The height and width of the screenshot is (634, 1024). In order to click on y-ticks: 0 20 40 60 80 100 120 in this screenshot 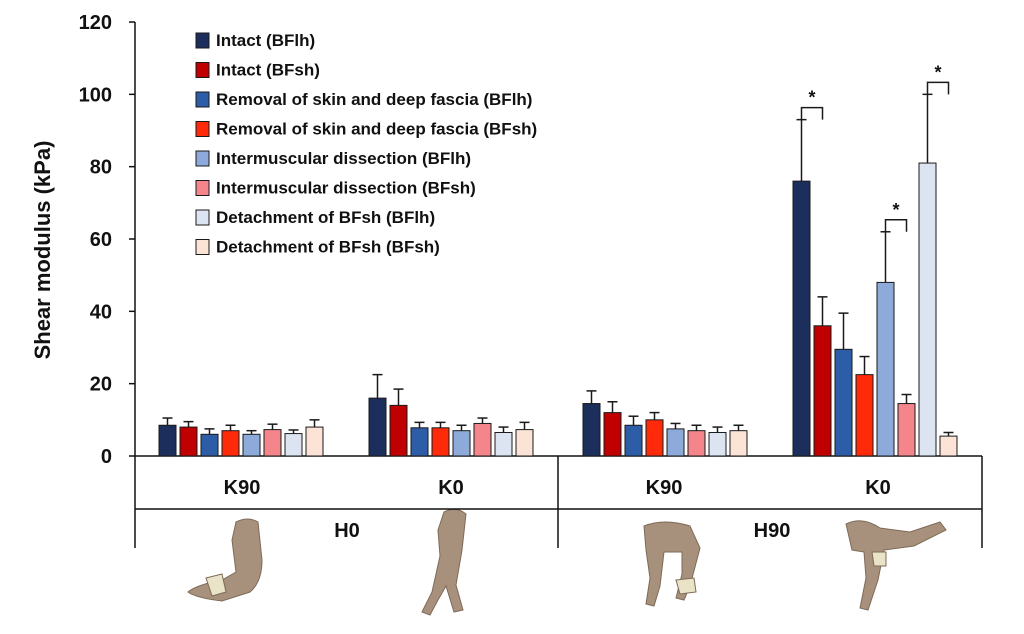, I will do `click(107, 240)`.